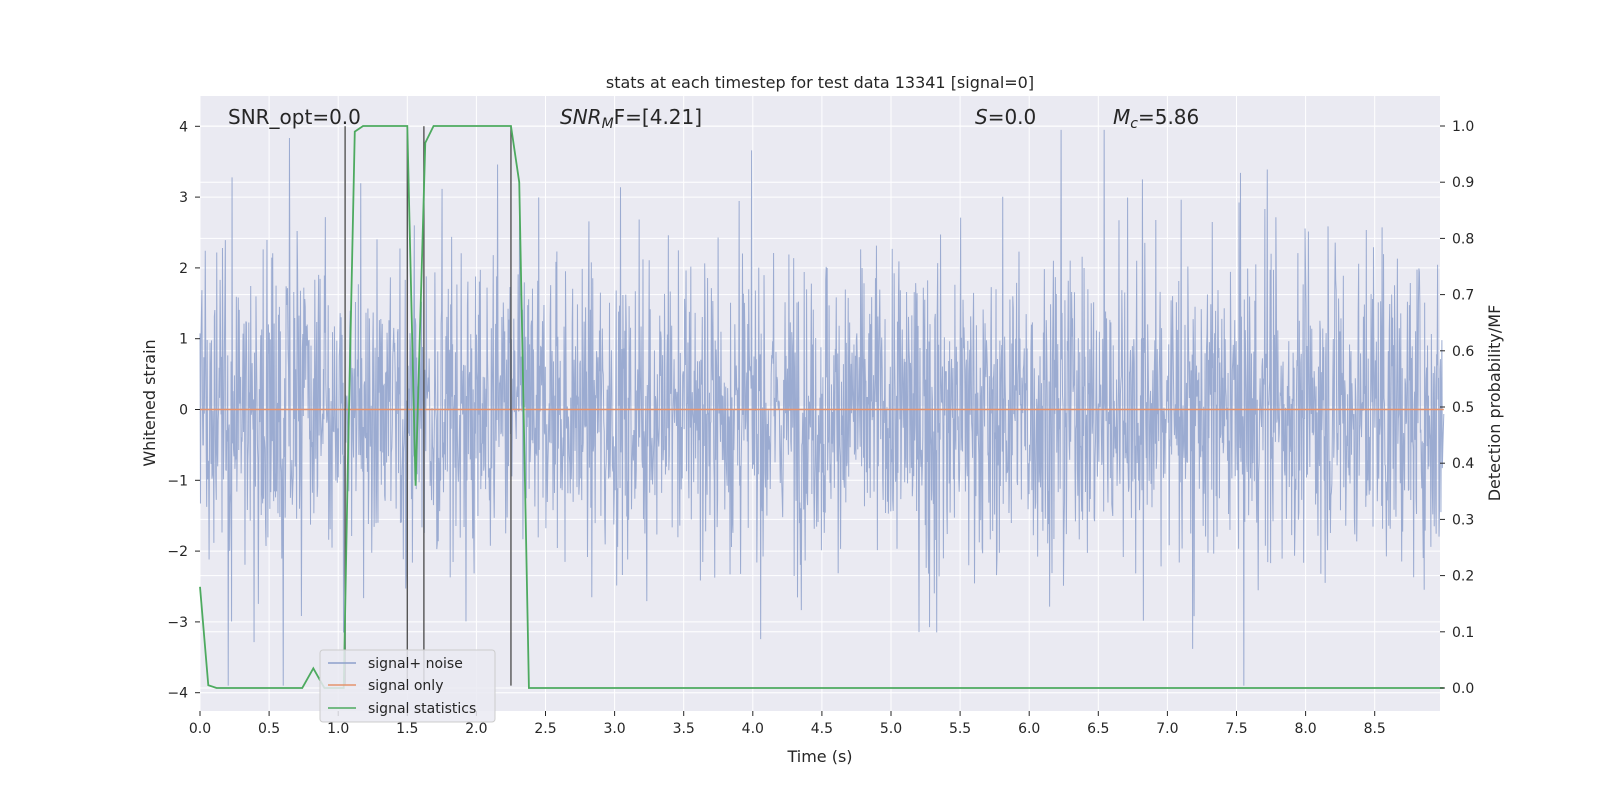  I want to click on legend-box, so click(407, 686).